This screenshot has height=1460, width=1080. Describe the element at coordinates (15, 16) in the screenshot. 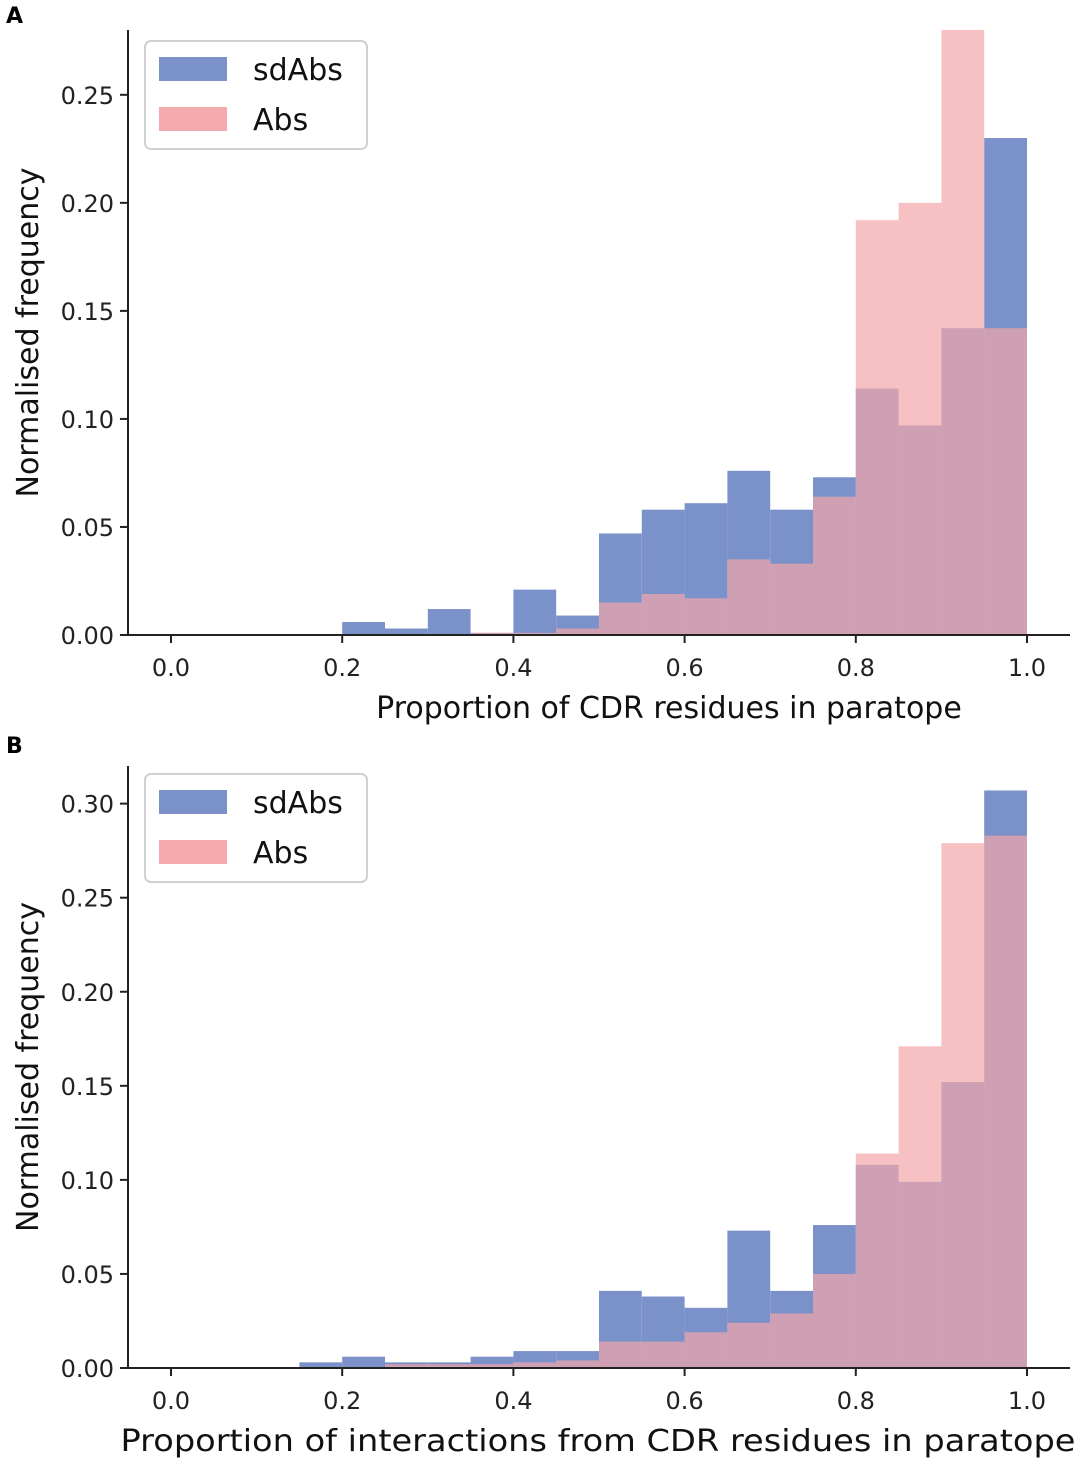

I see `panel-label: A` at that location.